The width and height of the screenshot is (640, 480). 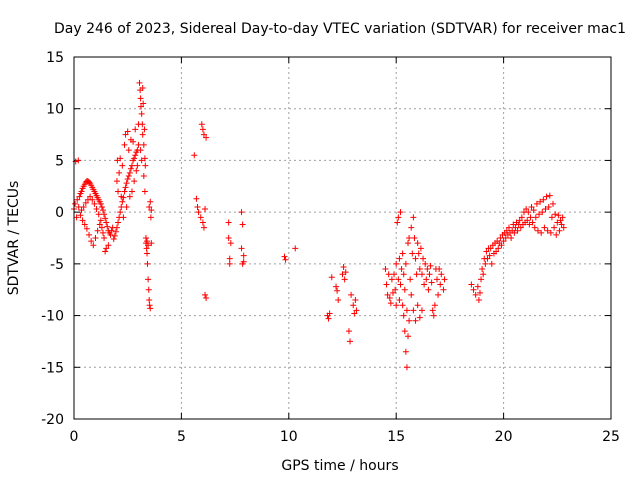 I want to click on x-tick-label: 25, so click(x=611, y=437).